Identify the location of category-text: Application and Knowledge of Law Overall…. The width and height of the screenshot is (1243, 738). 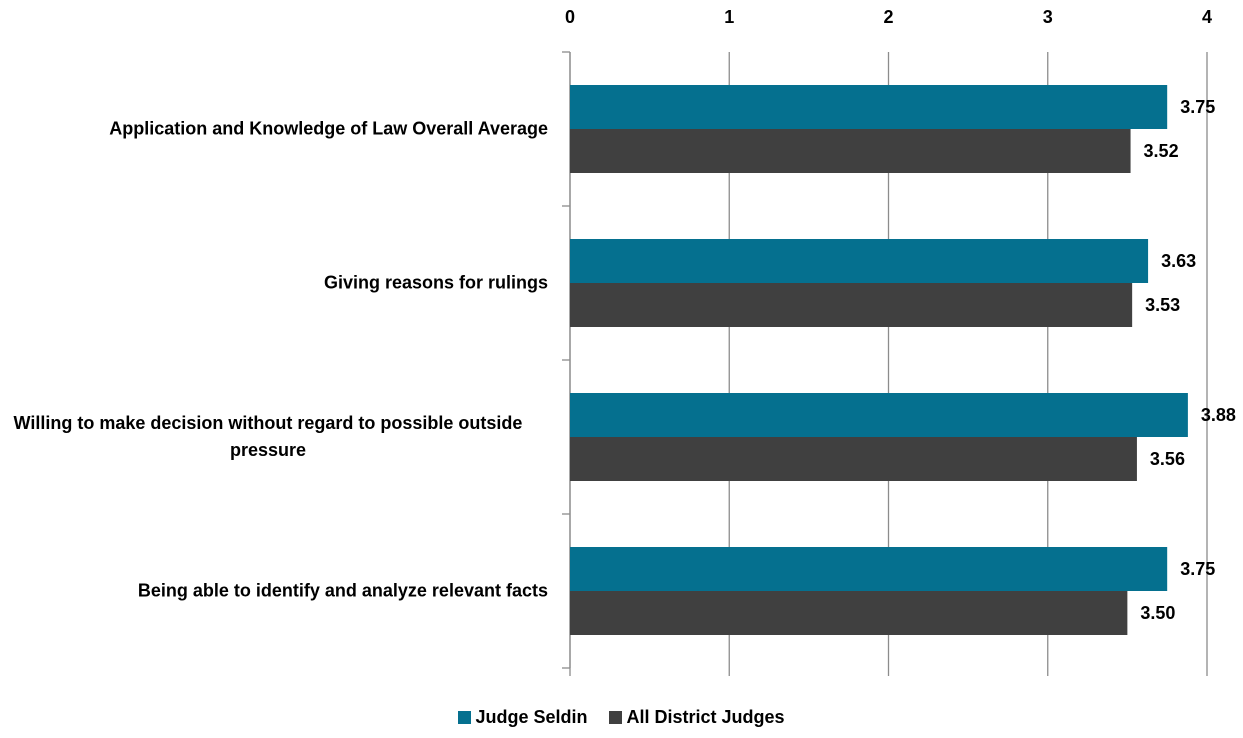
(328, 128).